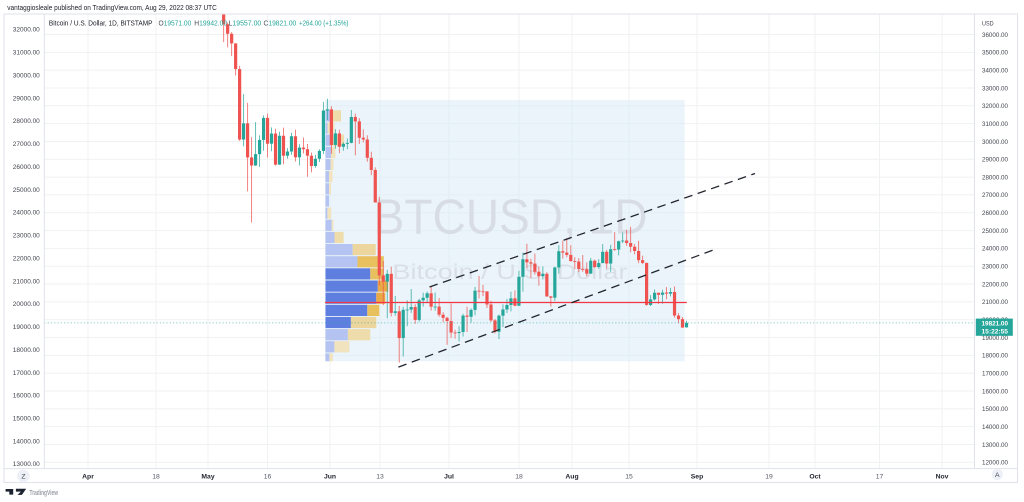  What do you see at coordinates (88, 476) in the screenshot?
I see `svg-text: Apr` at bounding box center [88, 476].